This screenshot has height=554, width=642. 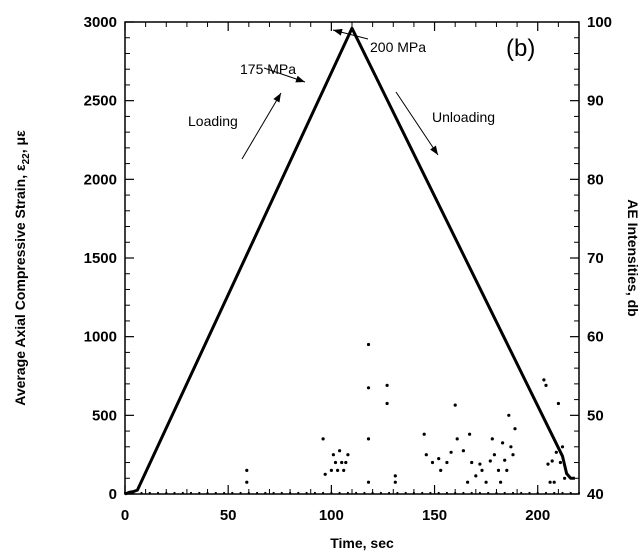 I want to click on arrow-unloading-head, so click(x=434, y=150).